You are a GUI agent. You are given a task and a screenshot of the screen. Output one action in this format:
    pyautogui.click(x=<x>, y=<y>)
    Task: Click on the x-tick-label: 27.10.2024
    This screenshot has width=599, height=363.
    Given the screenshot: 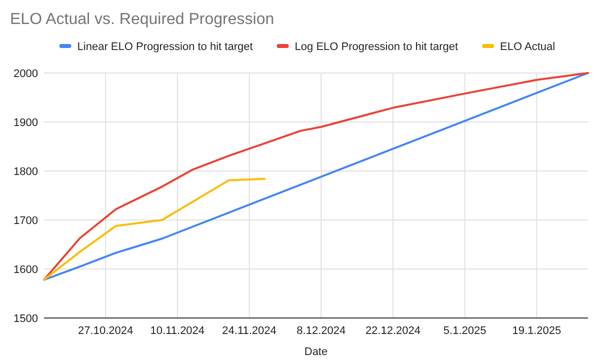 What is the action you would take?
    pyautogui.click(x=106, y=331)
    